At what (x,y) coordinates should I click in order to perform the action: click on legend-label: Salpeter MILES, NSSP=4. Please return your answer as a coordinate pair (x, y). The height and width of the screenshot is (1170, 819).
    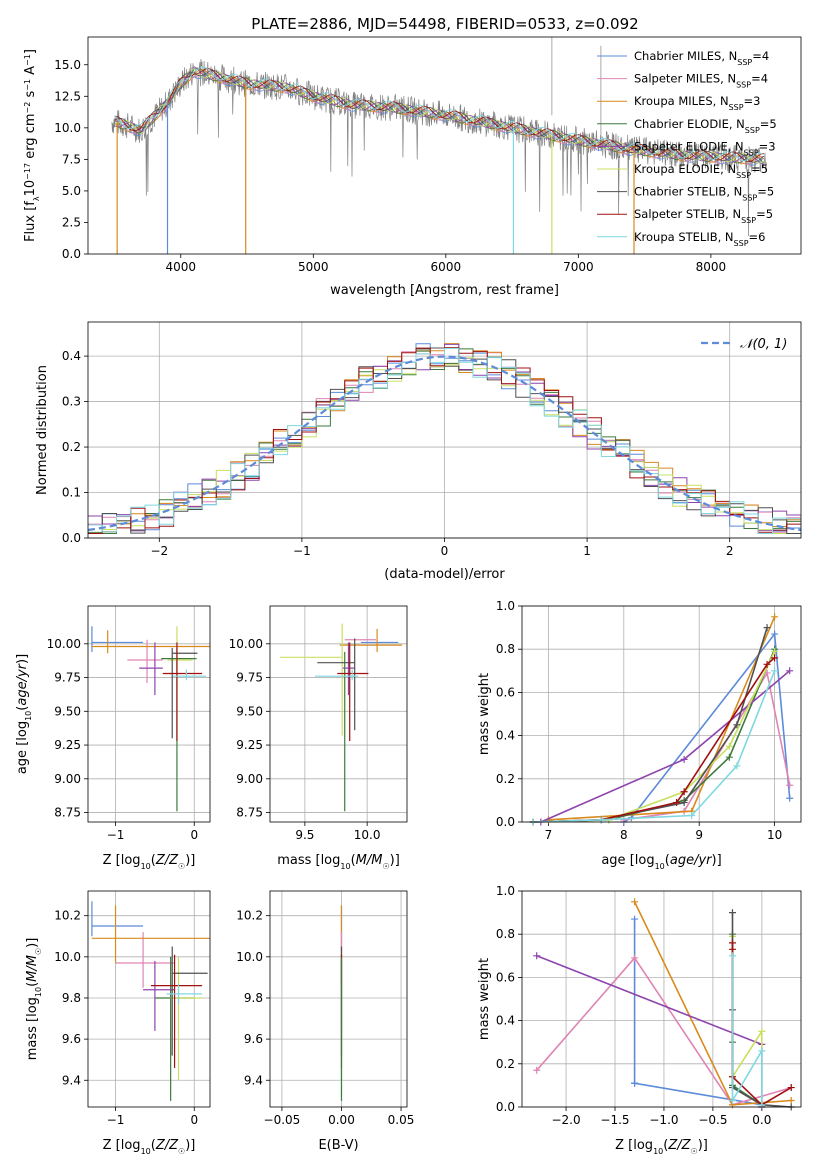
    Looking at the image, I should click on (701, 81).